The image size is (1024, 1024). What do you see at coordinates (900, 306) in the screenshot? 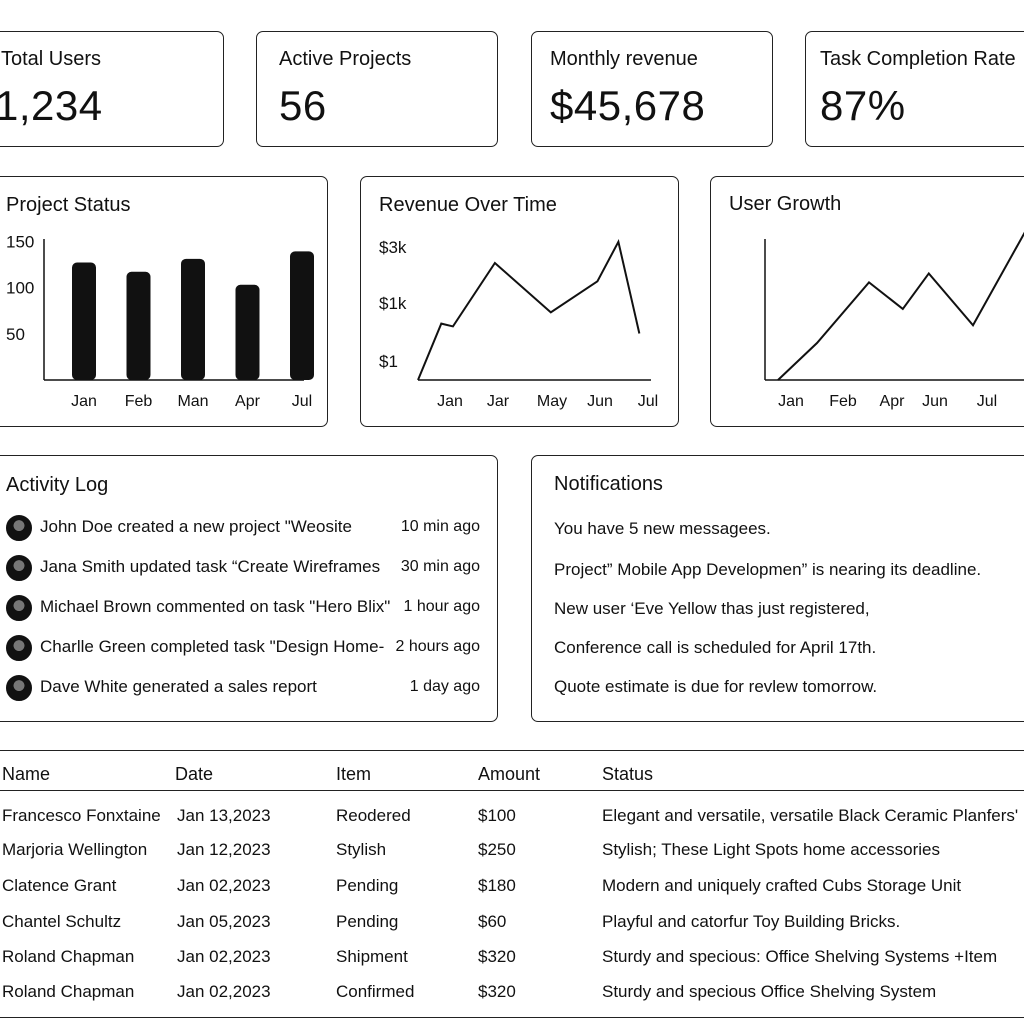
I see `user-growth-series-line` at bounding box center [900, 306].